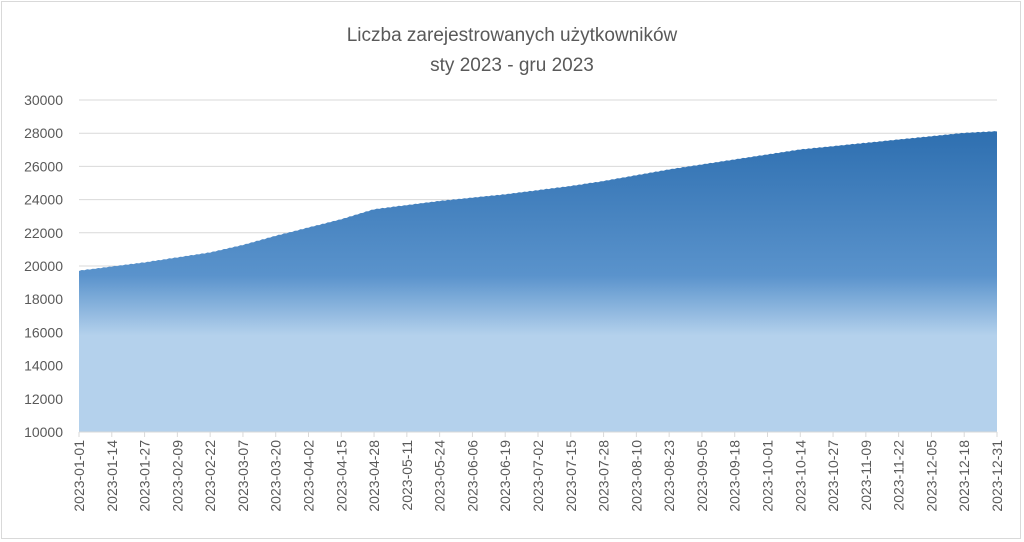 Image resolution: width=1024 pixels, height=542 pixels. I want to click on x-tick-label: 2023-12-18, so click(964, 476).